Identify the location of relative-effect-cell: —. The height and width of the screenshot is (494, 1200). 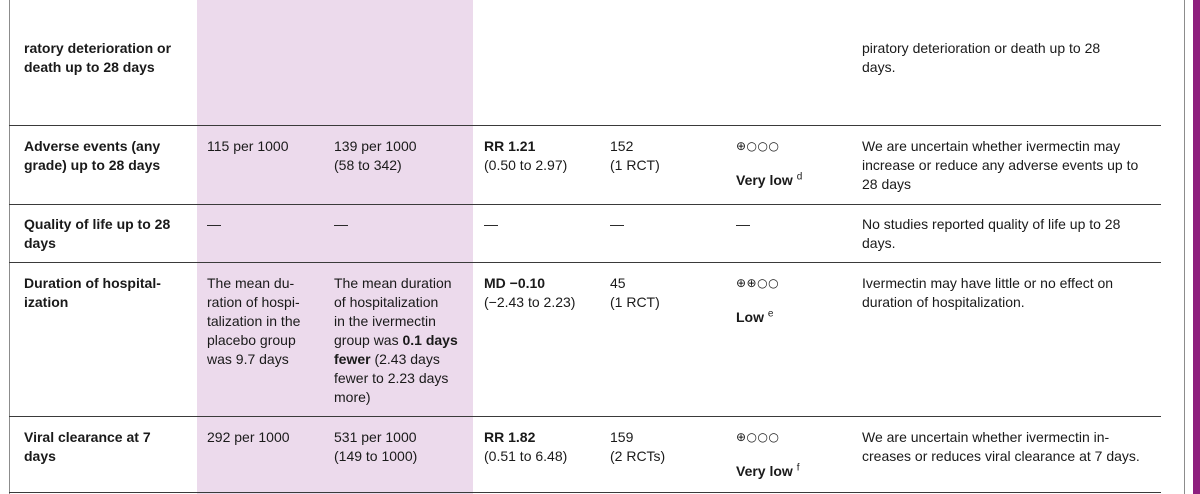
(491, 224).